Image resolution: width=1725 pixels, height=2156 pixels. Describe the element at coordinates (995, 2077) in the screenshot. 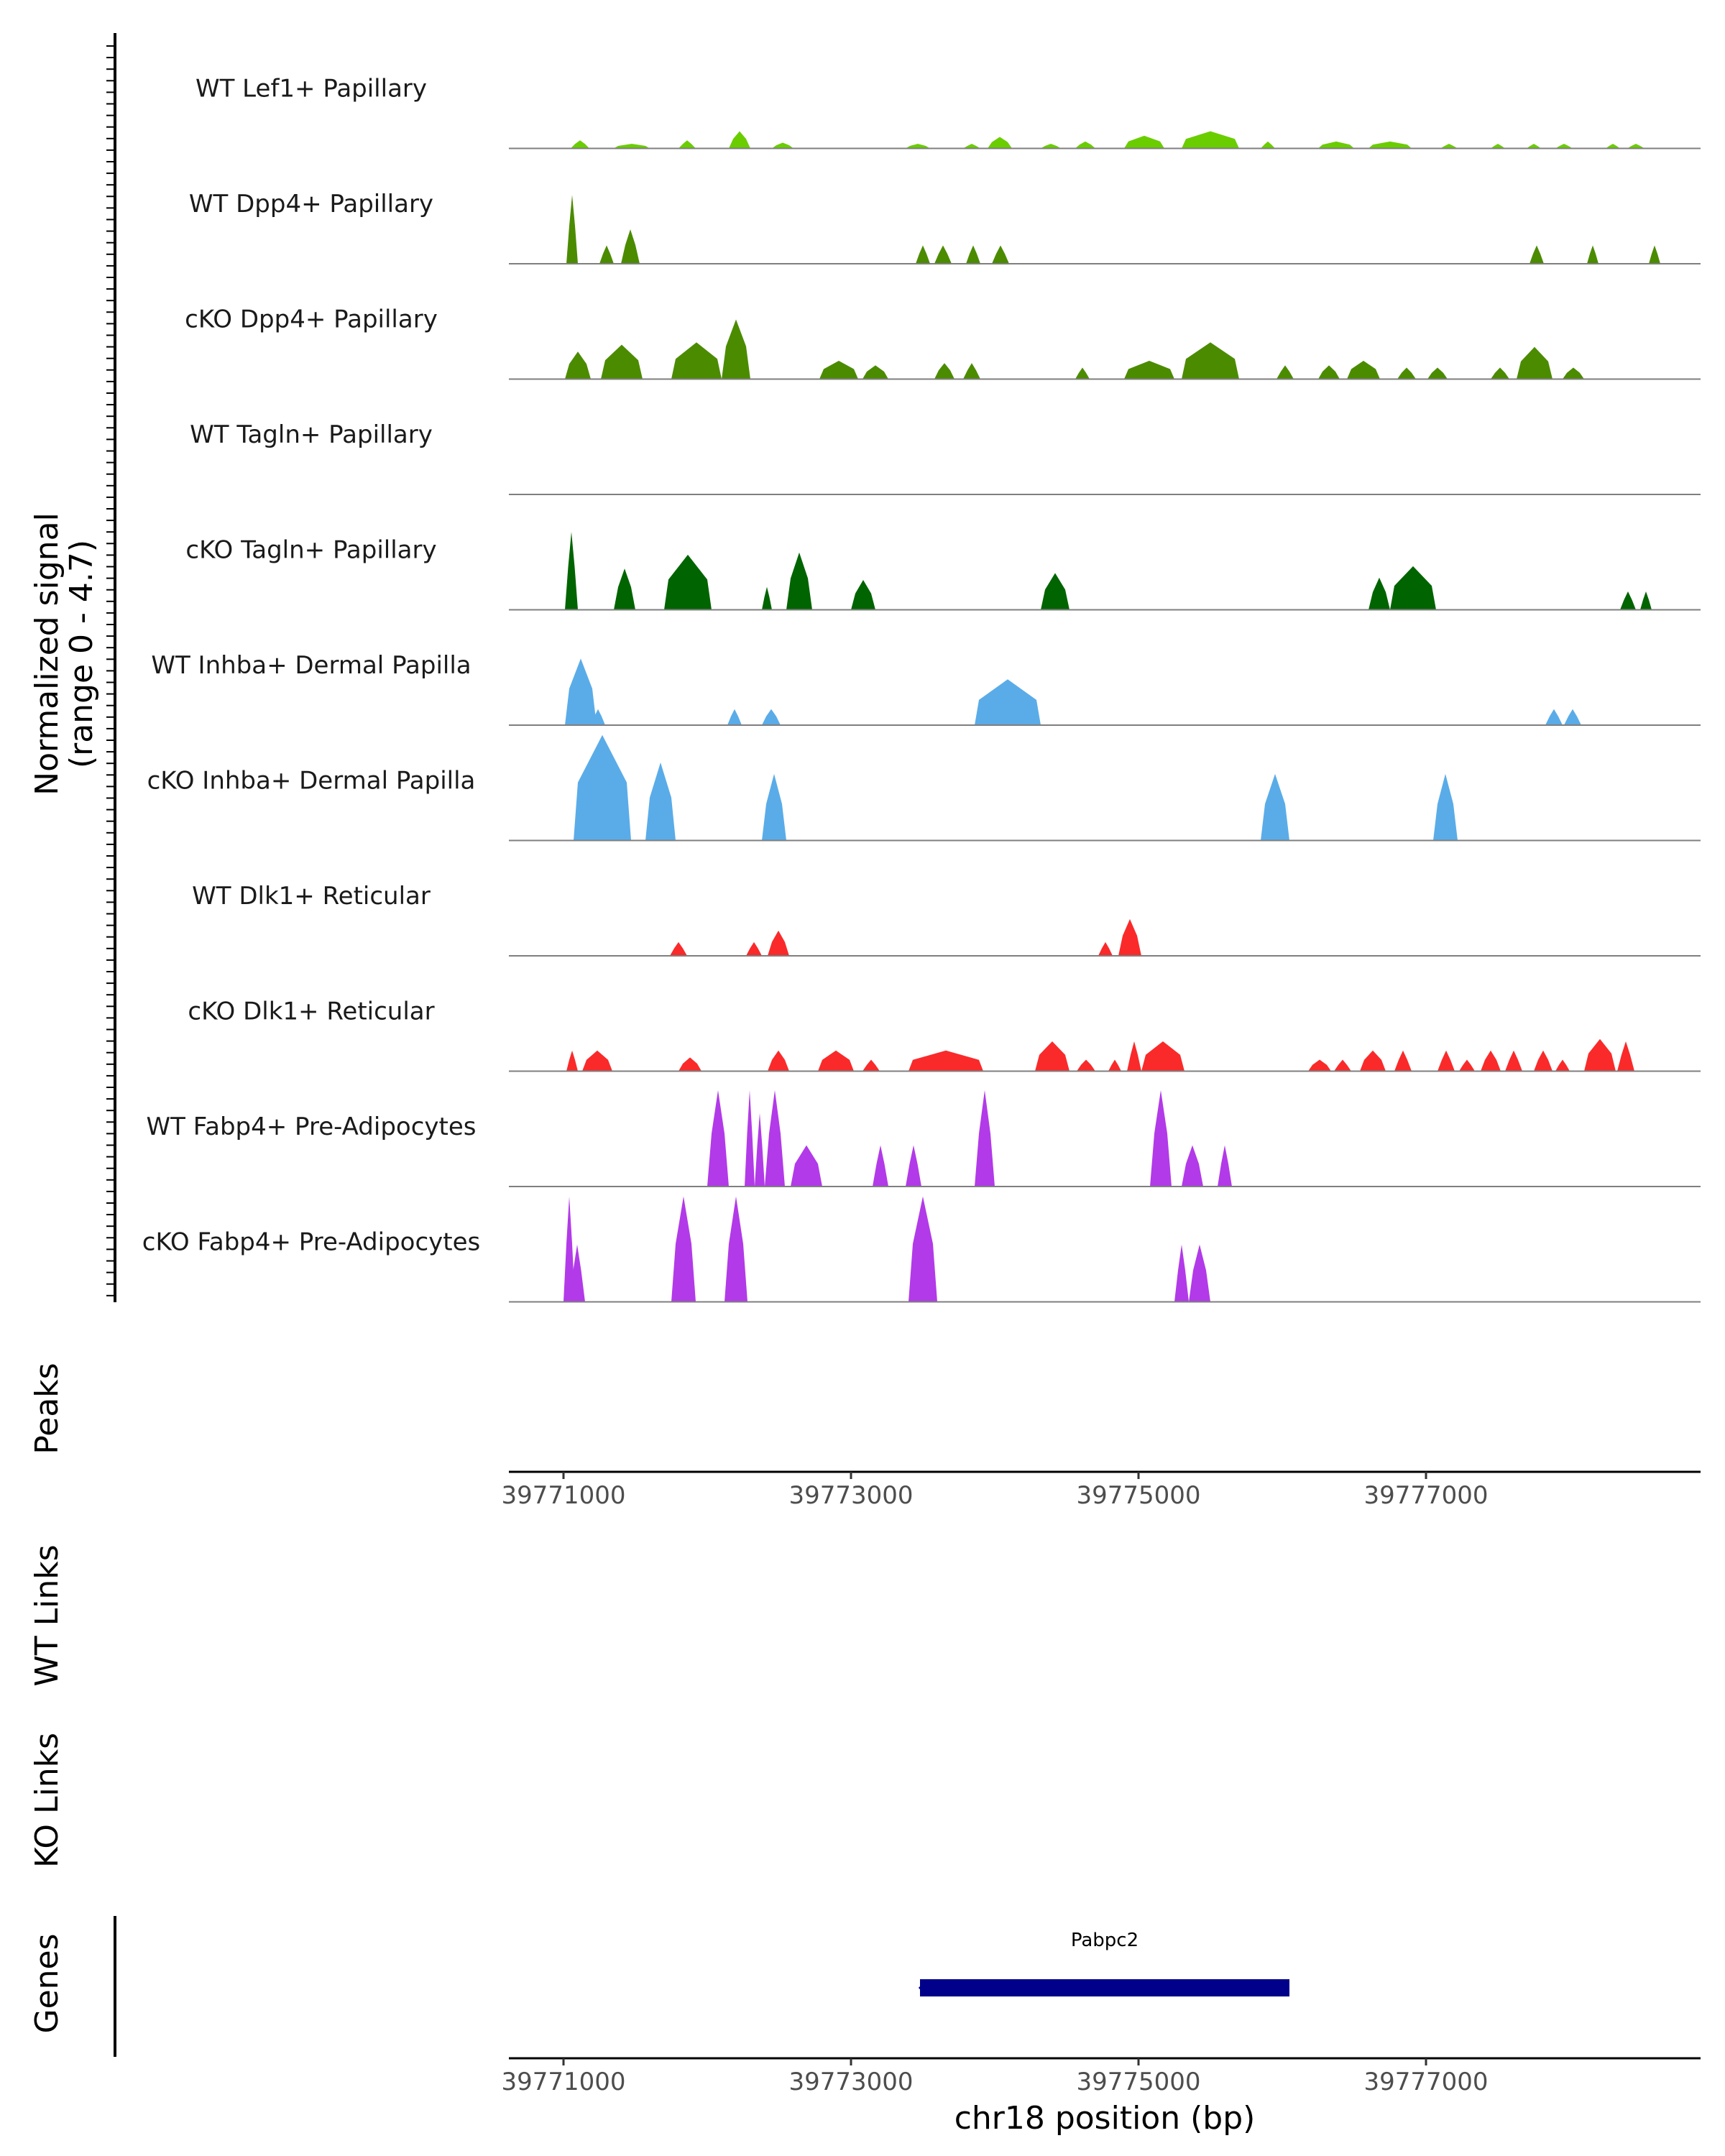

I see `genes-x-axis-ticks: 39771000 39773000 39775000 39777000` at that location.